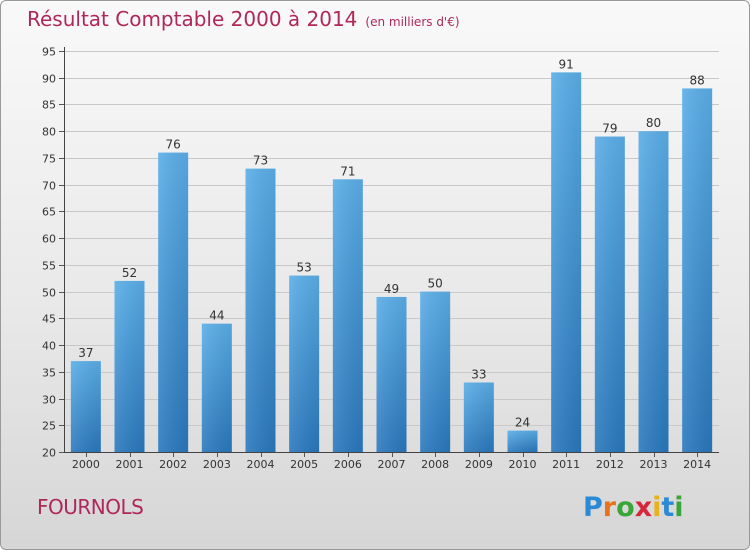 Image resolution: width=750 pixels, height=550 pixels. I want to click on x-tick-label: 2014, so click(697, 464).